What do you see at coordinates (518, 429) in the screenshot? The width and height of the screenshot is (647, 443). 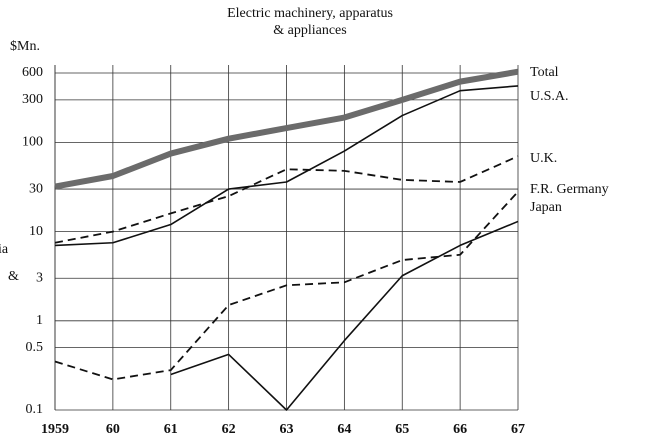 I see `x-tick-label: 67` at bounding box center [518, 429].